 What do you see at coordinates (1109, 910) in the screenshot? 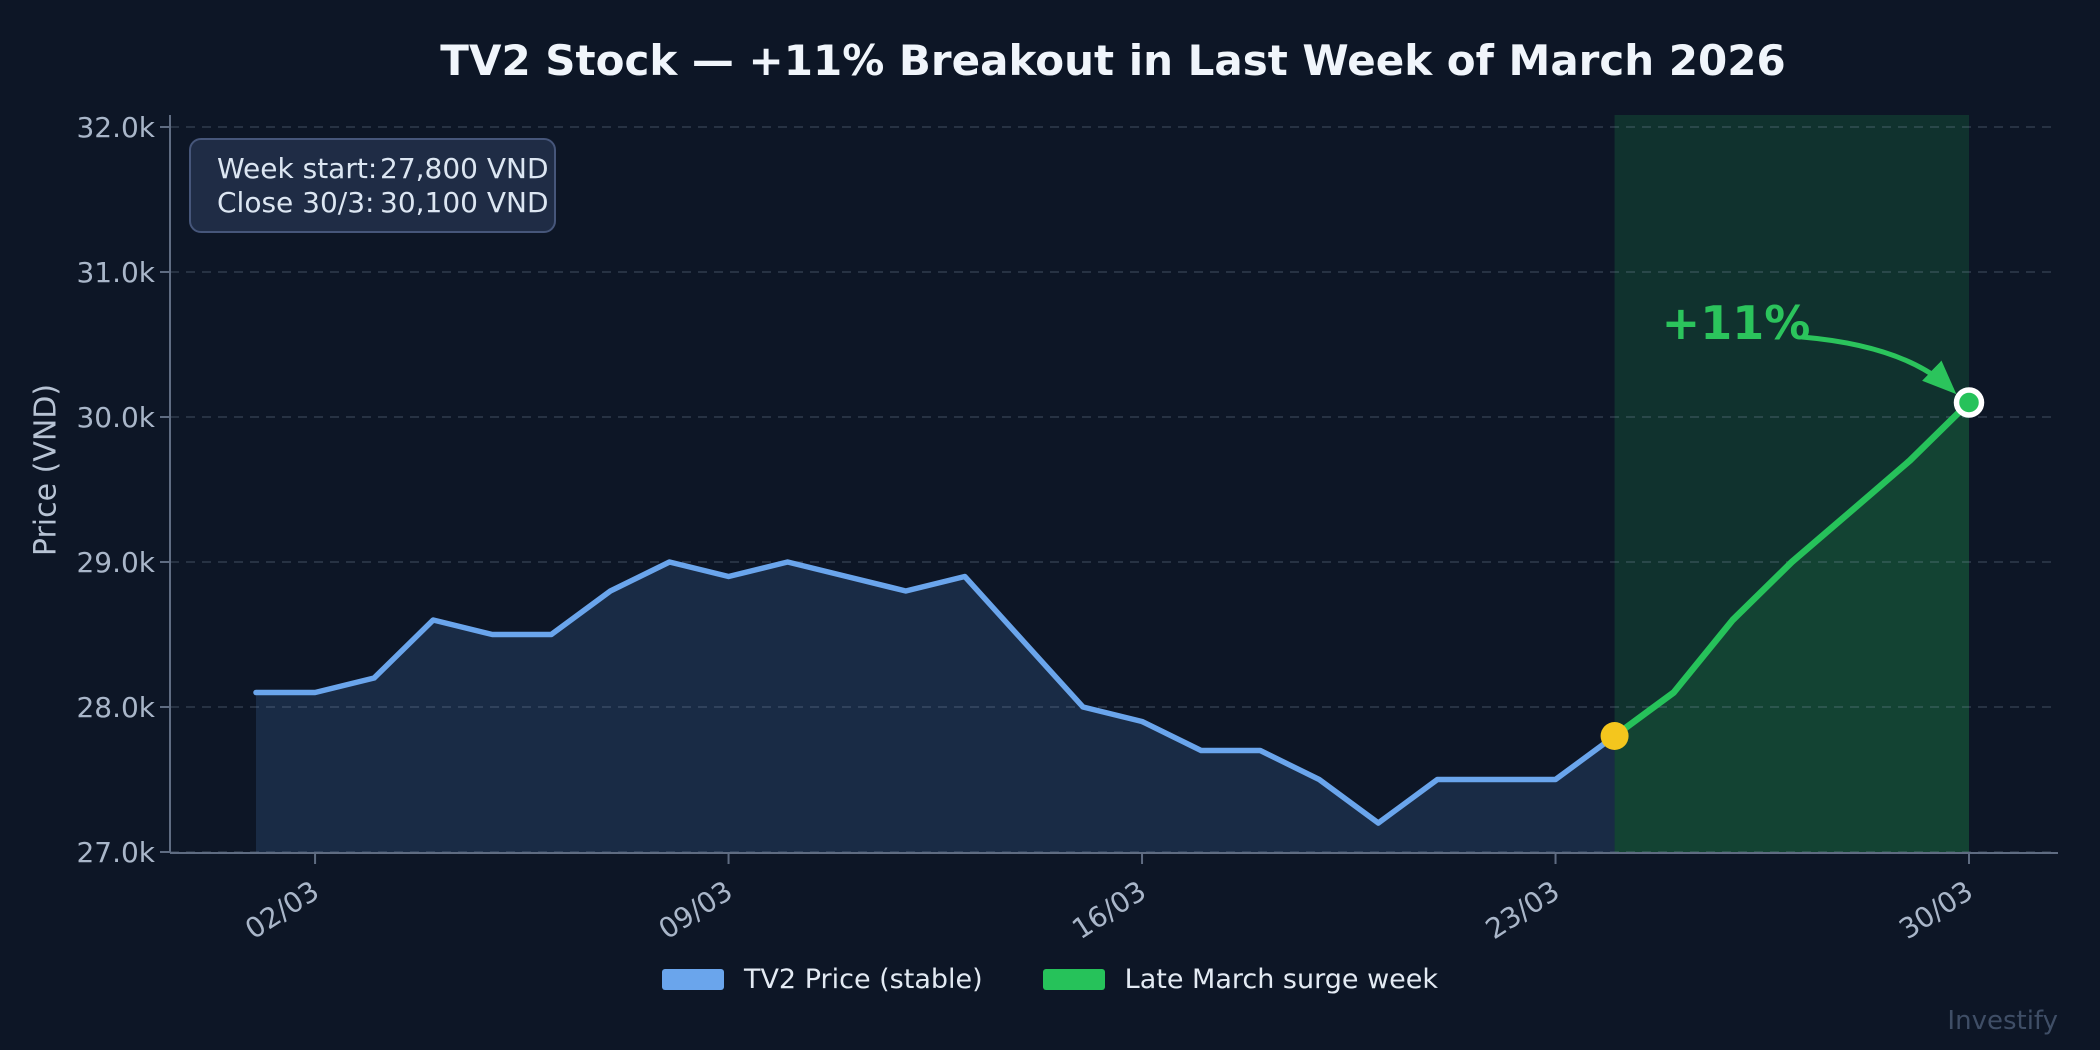
I see `x-tick-label: 16/03` at bounding box center [1109, 910].